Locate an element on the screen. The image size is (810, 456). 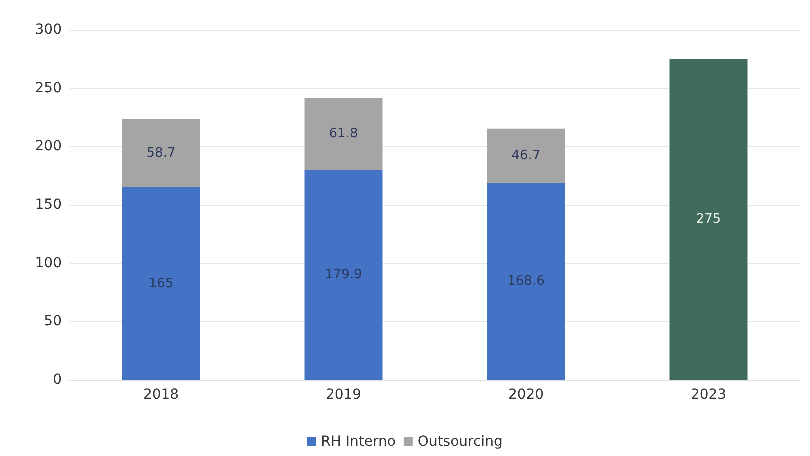
x-tick-label: 2020 is located at coordinates (526, 395).